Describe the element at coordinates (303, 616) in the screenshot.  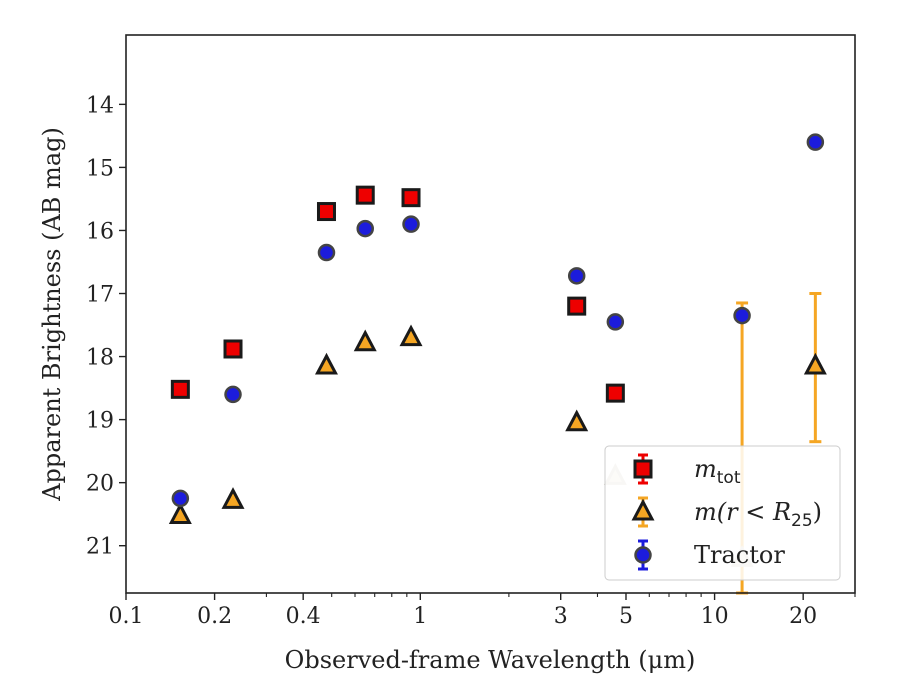
I see `x-tick-label: 0.4` at that location.